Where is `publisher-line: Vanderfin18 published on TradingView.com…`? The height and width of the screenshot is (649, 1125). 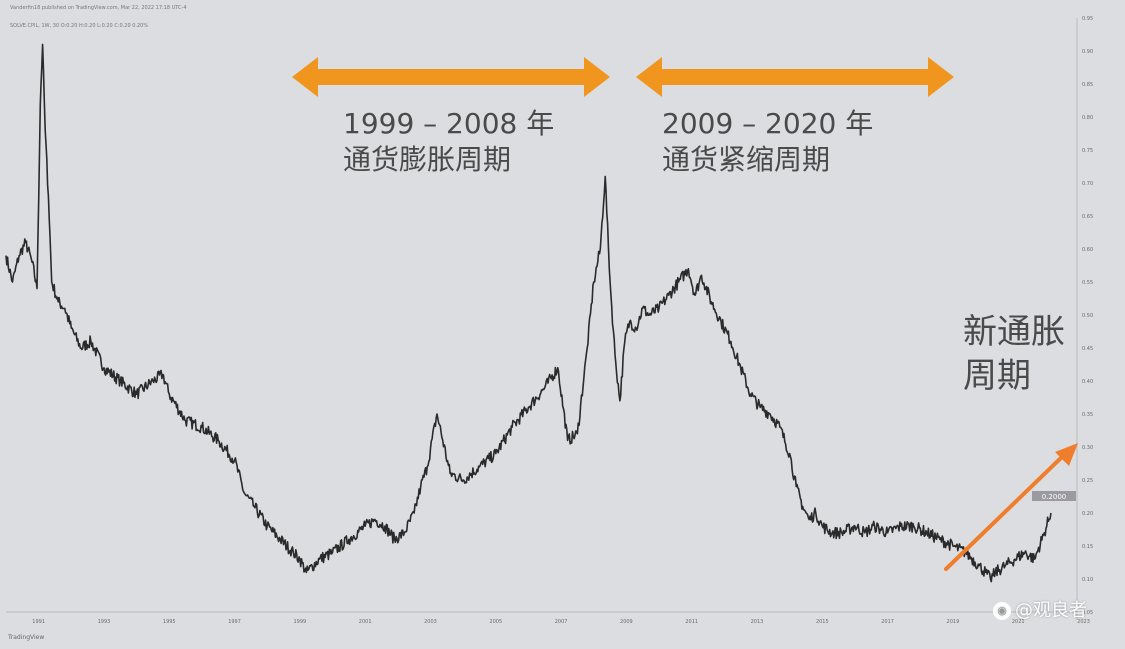
publisher-line: Vanderfin18 published on TradingView.com… is located at coordinates (98, 8).